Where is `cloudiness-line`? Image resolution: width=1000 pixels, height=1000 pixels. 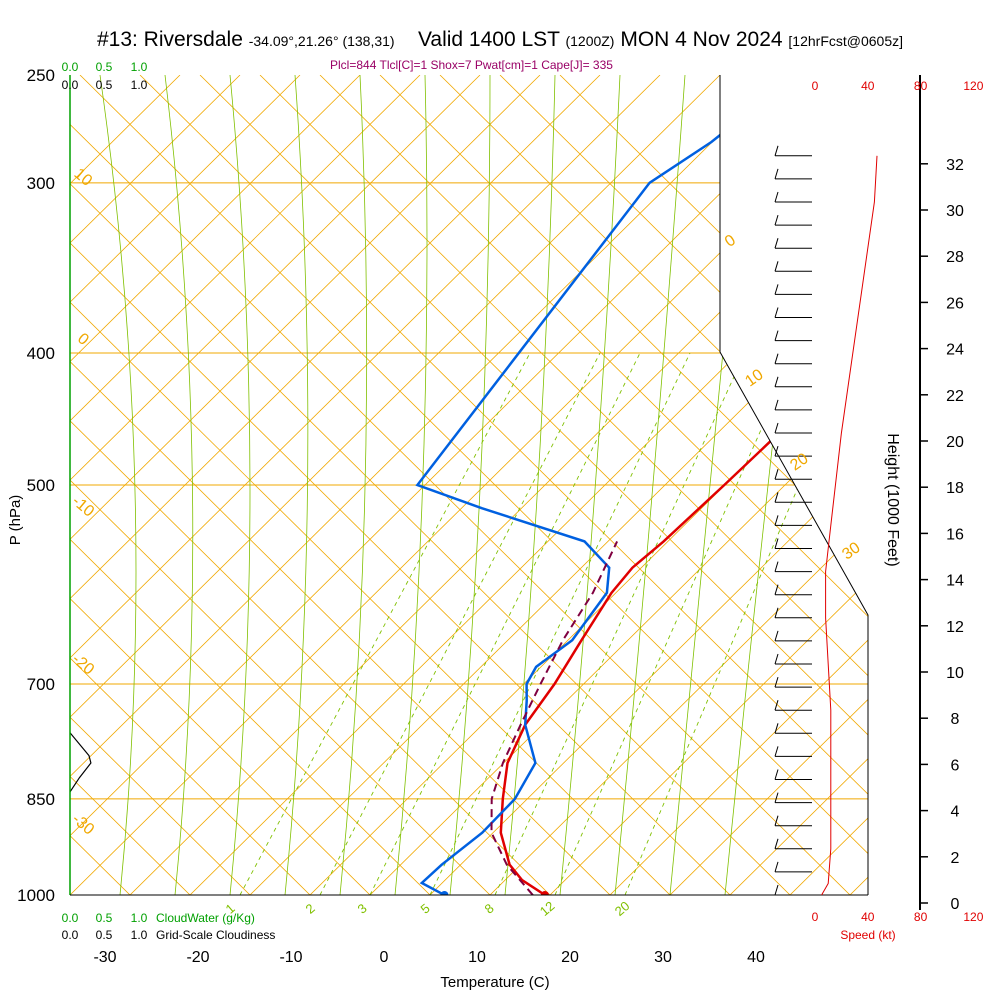
cloudiness-line is located at coordinates (81, 762).